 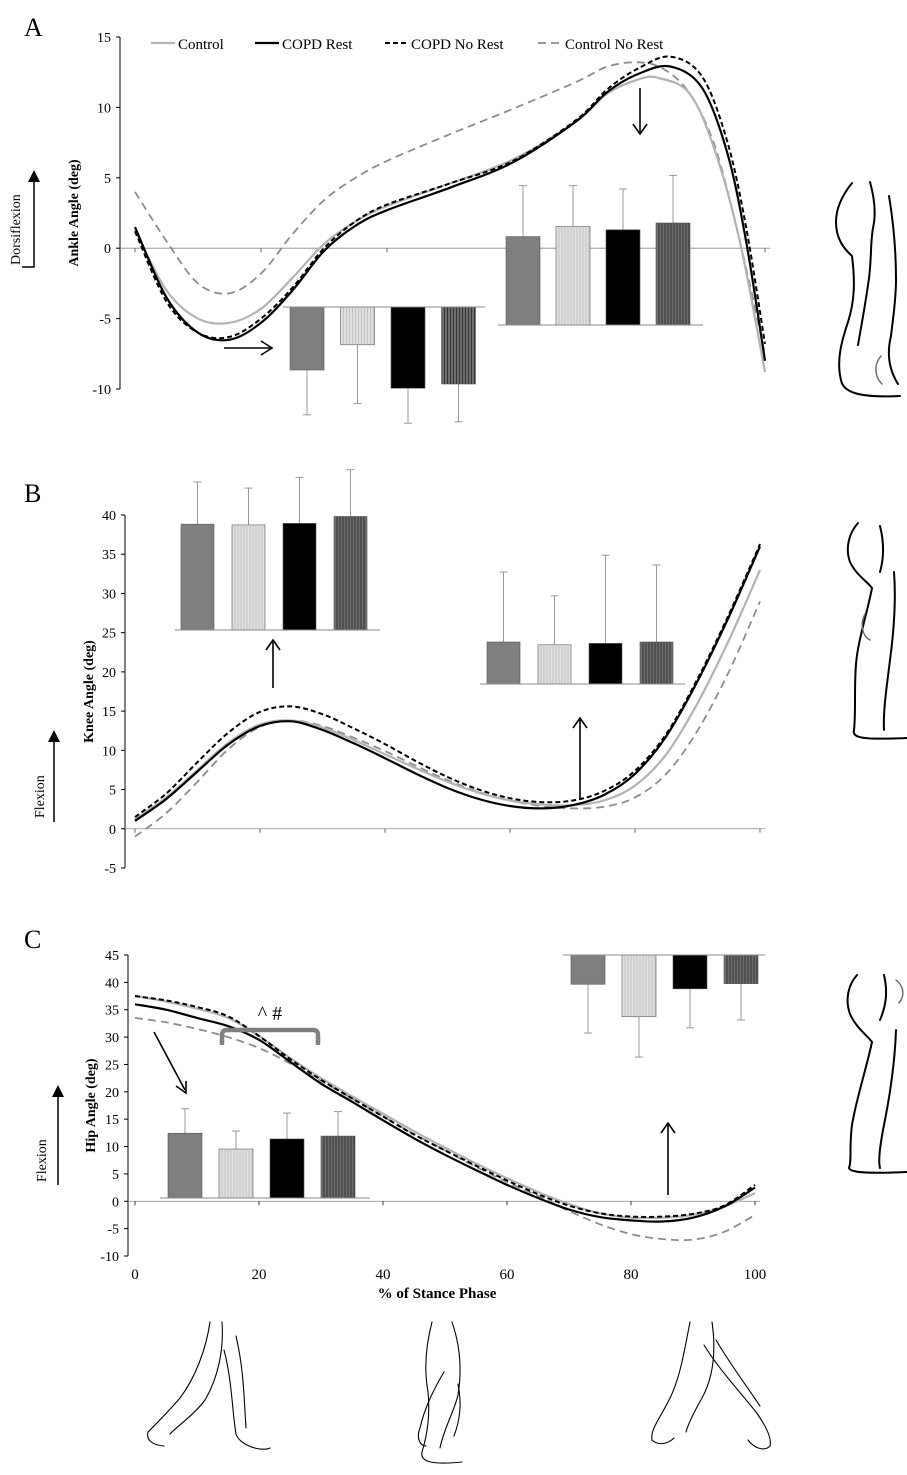 I want to click on knee-leg-diagram, so click(x=876, y=631).